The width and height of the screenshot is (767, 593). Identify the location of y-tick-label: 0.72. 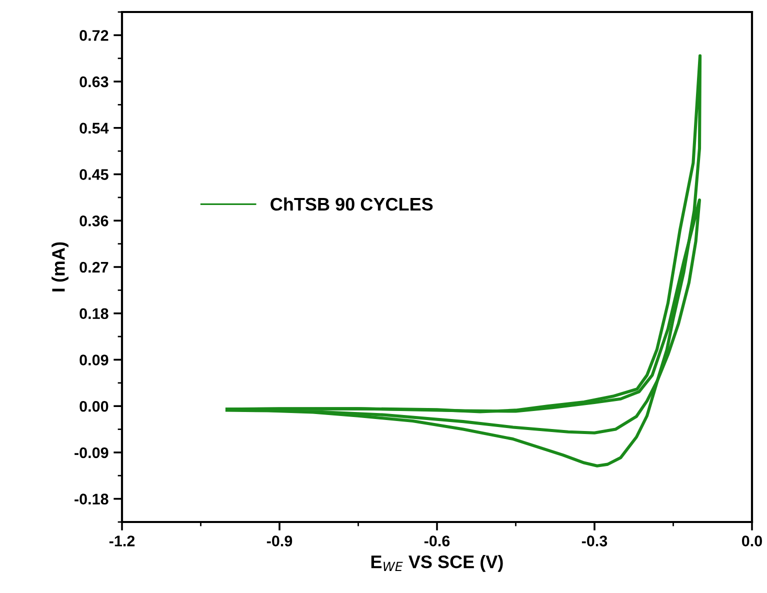
(94, 35).